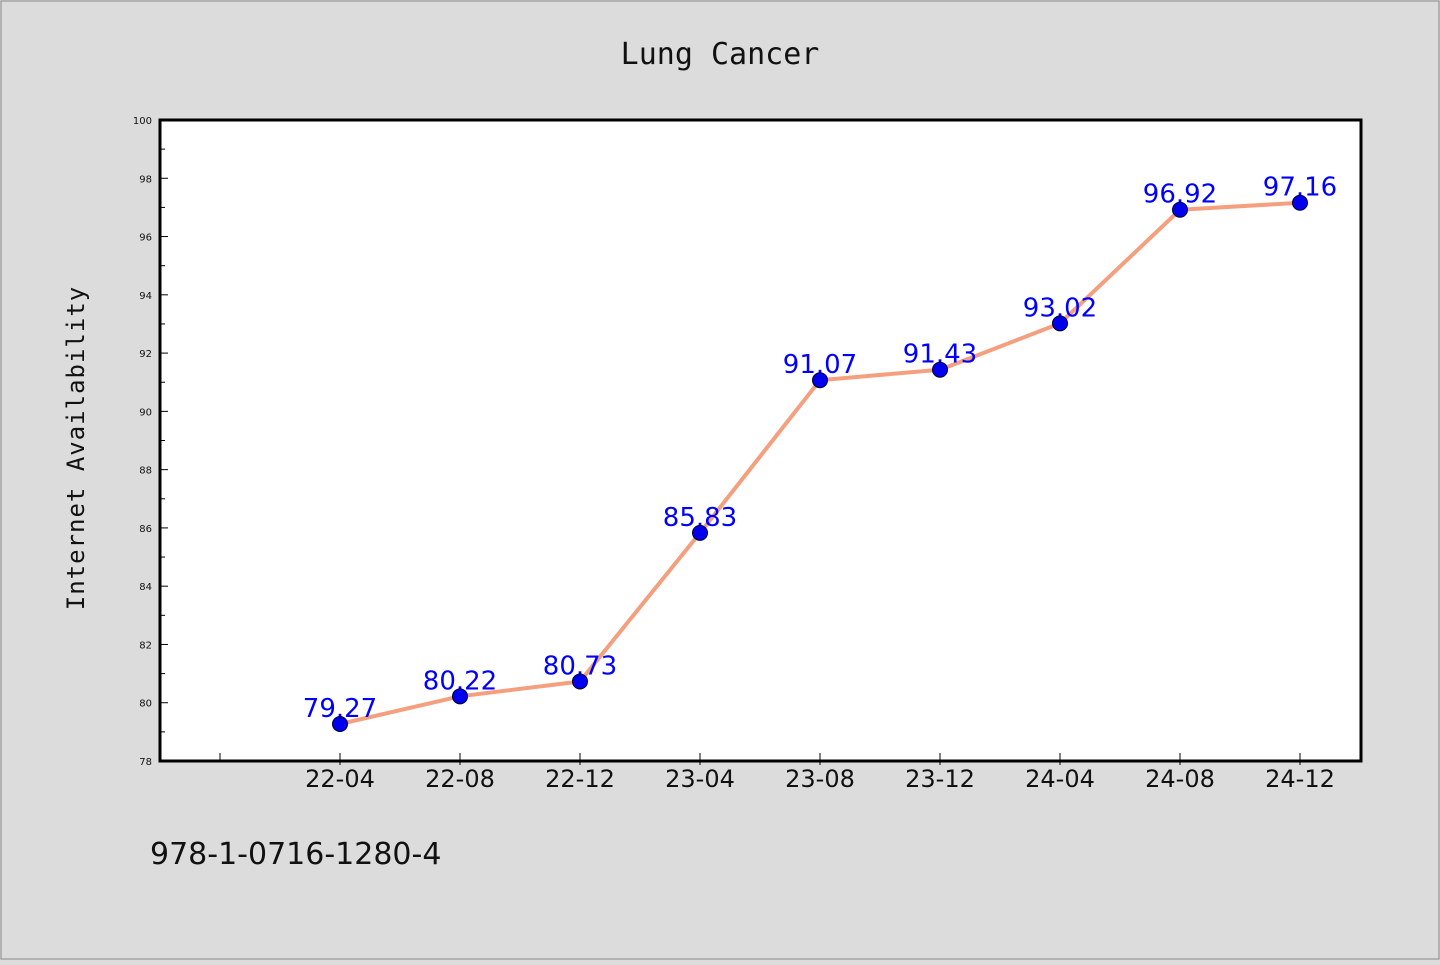 The width and height of the screenshot is (1440, 965). I want to click on y-tick-label: 94, so click(145, 296).